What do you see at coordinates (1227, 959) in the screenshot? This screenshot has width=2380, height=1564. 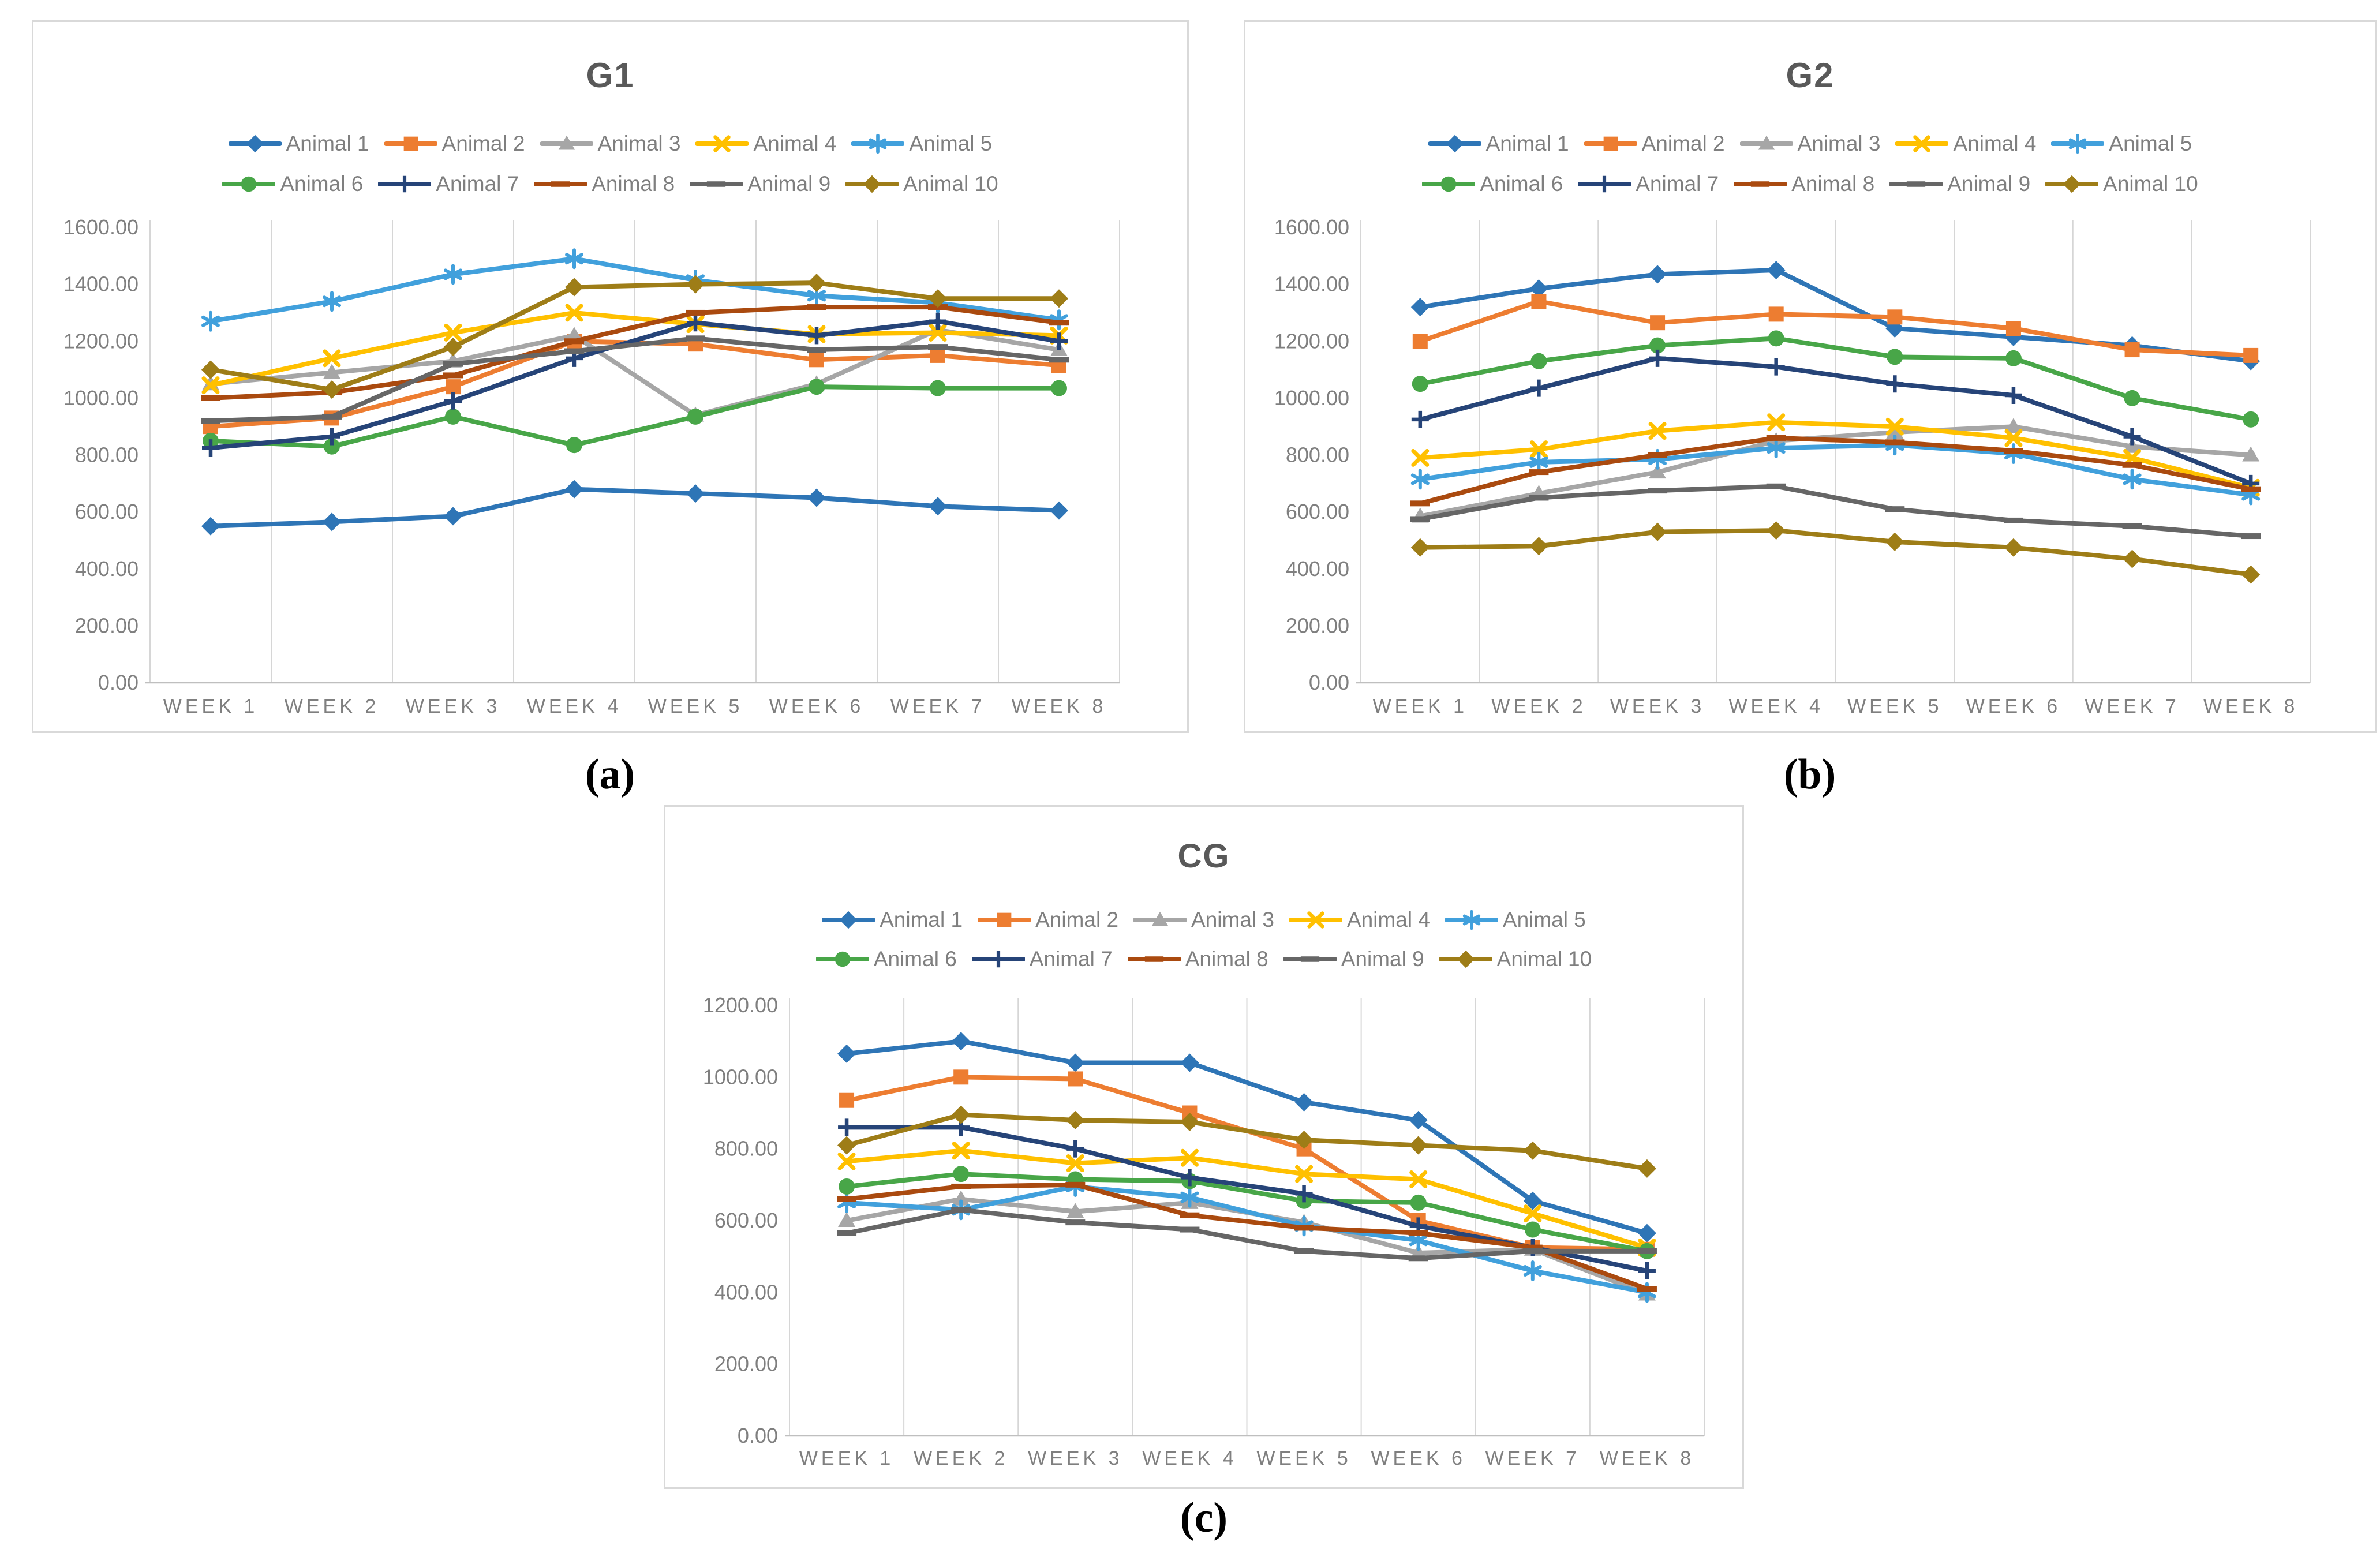 I see `legend-label: Animal 8` at bounding box center [1227, 959].